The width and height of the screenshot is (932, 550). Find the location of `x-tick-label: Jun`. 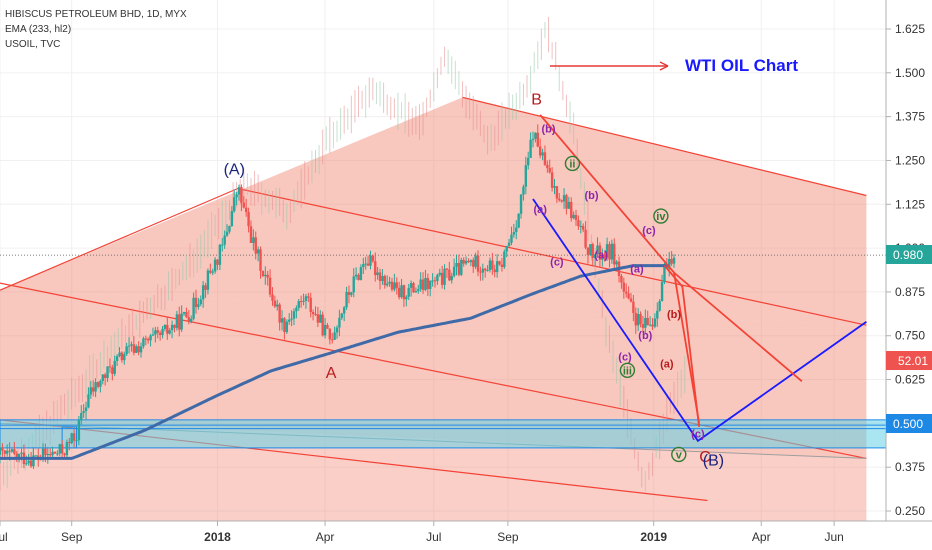

x-tick-label: Jun is located at coordinates (833, 537).